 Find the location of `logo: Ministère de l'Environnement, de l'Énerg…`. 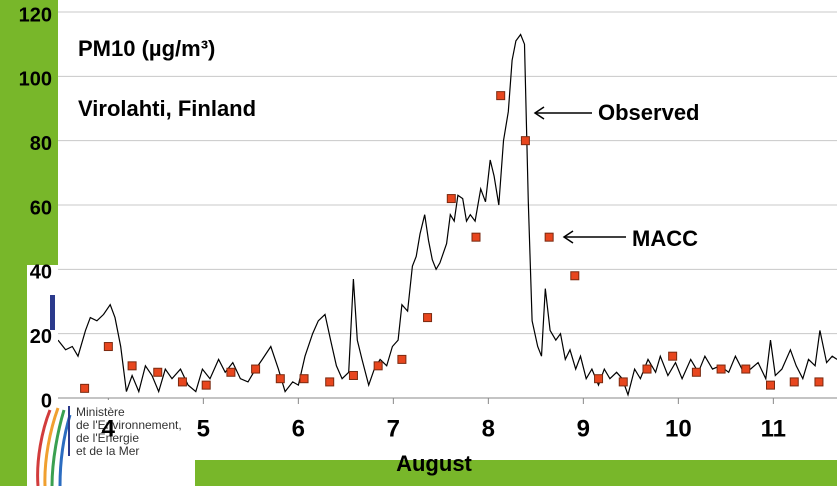

logo: Ministère de l'Environnement, de l'Énerg… is located at coordinates (111, 375).